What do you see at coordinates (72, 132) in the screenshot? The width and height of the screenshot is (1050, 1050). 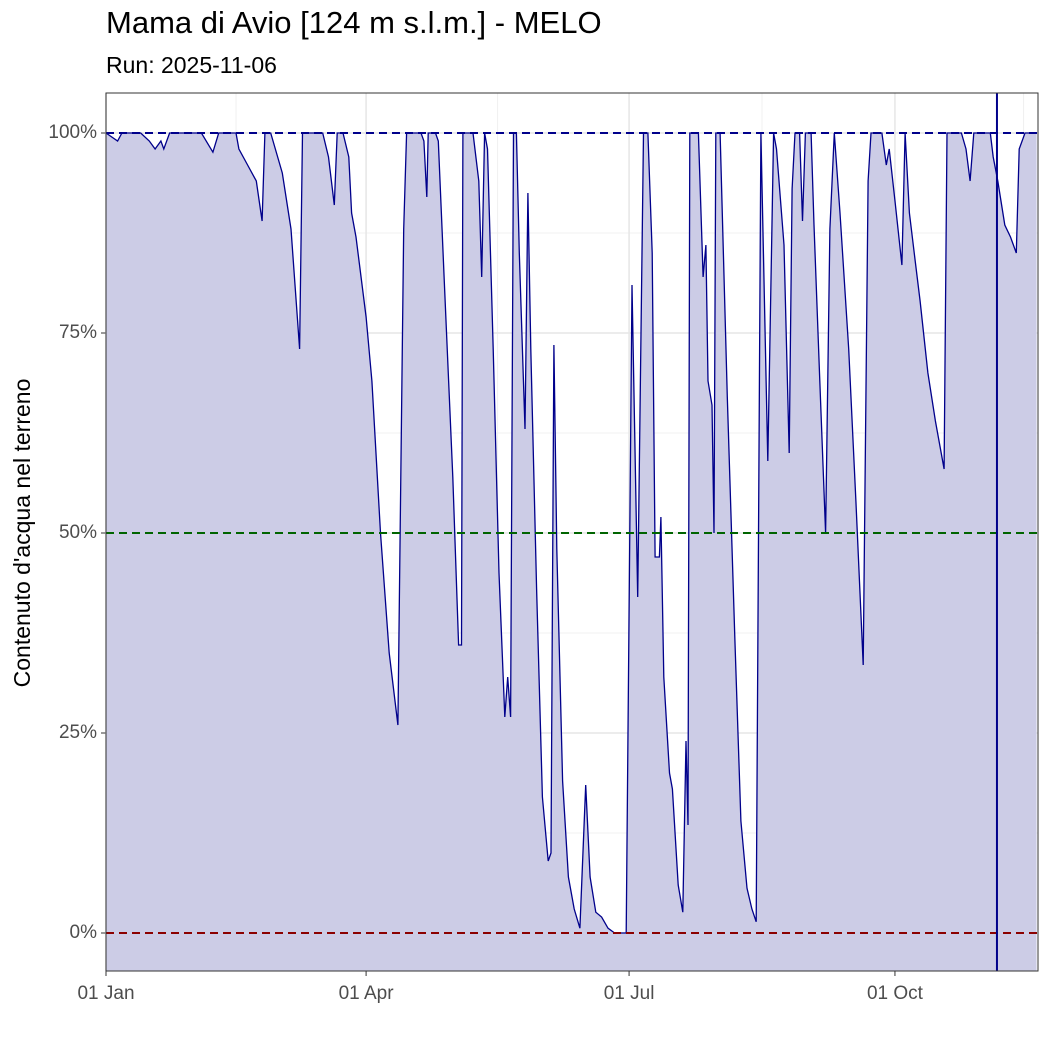 I see `y-tick-label: 100%` at bounding box center [72, 132].